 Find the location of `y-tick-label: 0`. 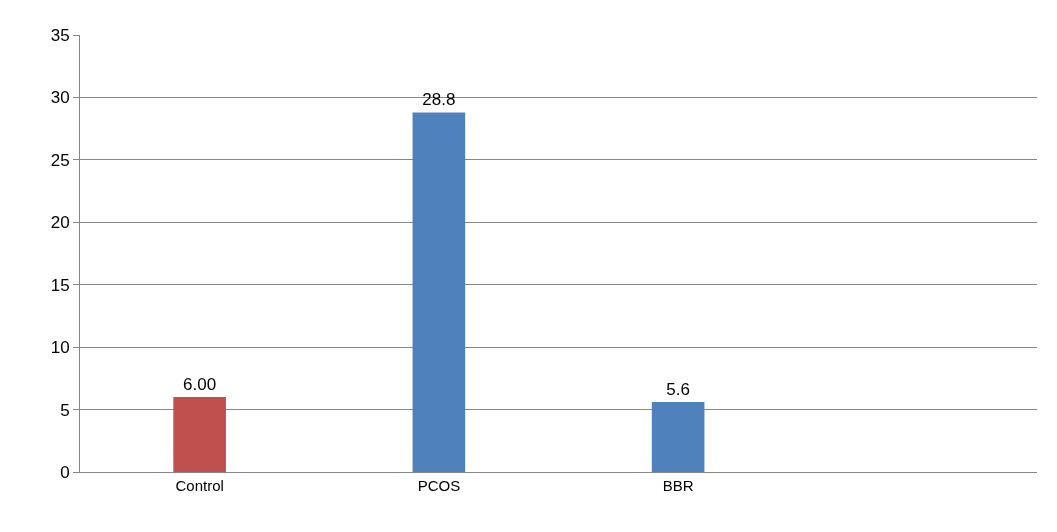

y-tick-label: 0 is located at coordinates (65, 472).